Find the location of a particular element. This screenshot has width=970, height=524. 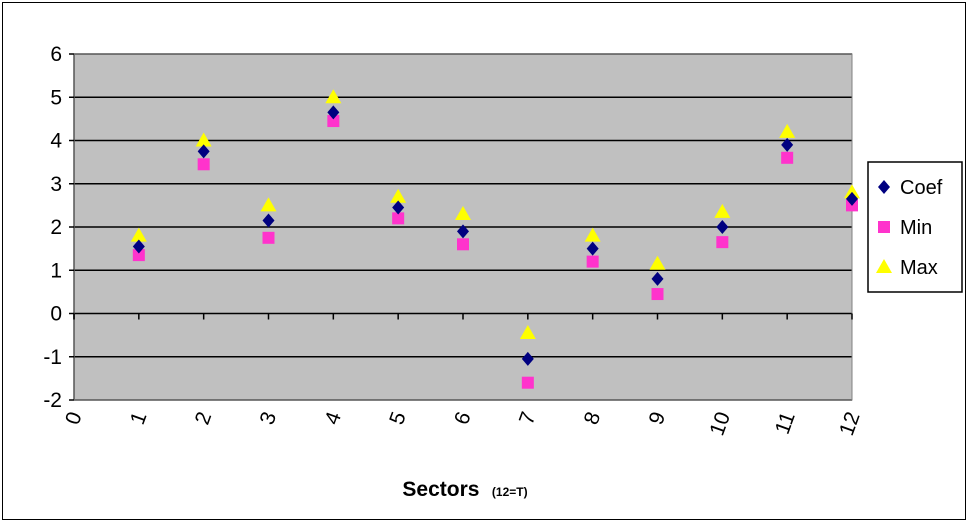

x-tick-label: 6 is located at coordinates (463, 418).